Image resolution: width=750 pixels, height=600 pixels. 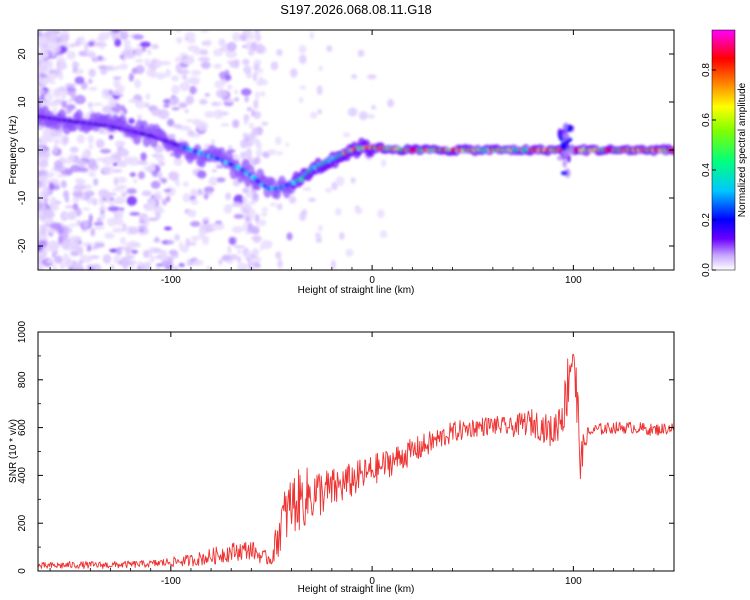 What do you see at coordinates (708, 170) in the screenshot?
I see `colorbar-ticks: 0.0 0.2 0.4 0.6 0.8` at bounding box center [708, 170].